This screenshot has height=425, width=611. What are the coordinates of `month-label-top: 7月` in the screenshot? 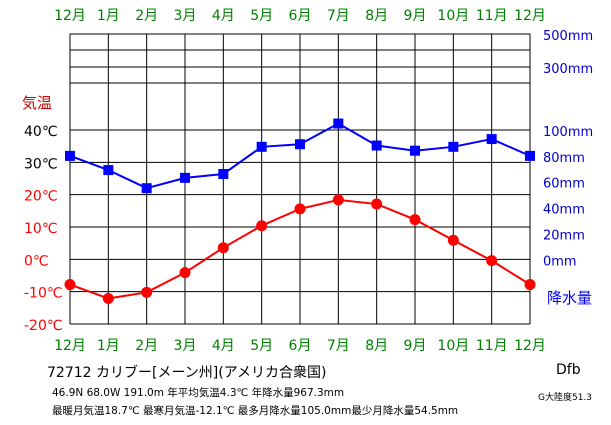 It's located at (338, 16).